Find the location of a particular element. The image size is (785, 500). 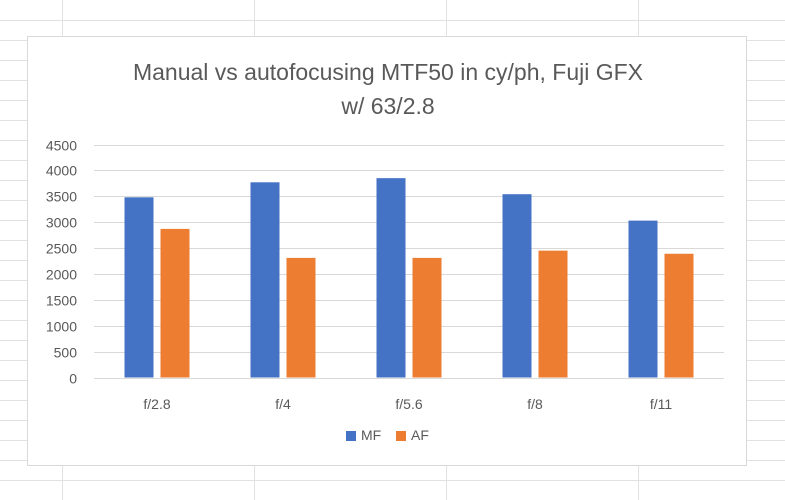

bar-mf-f56 is located at coordinates (391, 278).